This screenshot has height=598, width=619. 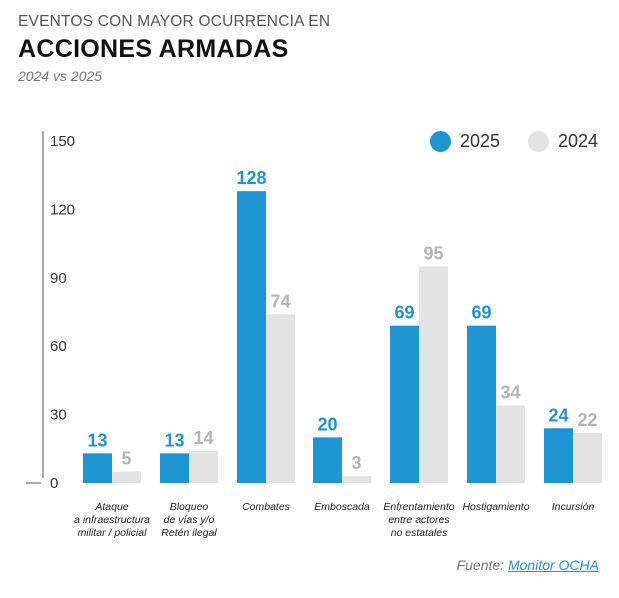 What do you see at coordinates (280, 301) in the screenshot?
I see `data-label-2024: 74` at bounding box center [280, 301].